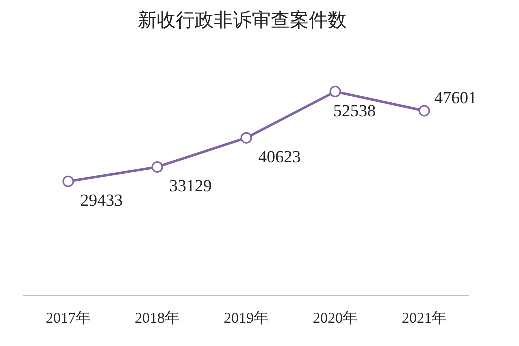  I want to click on data-label: 47601, so click(455, 98).